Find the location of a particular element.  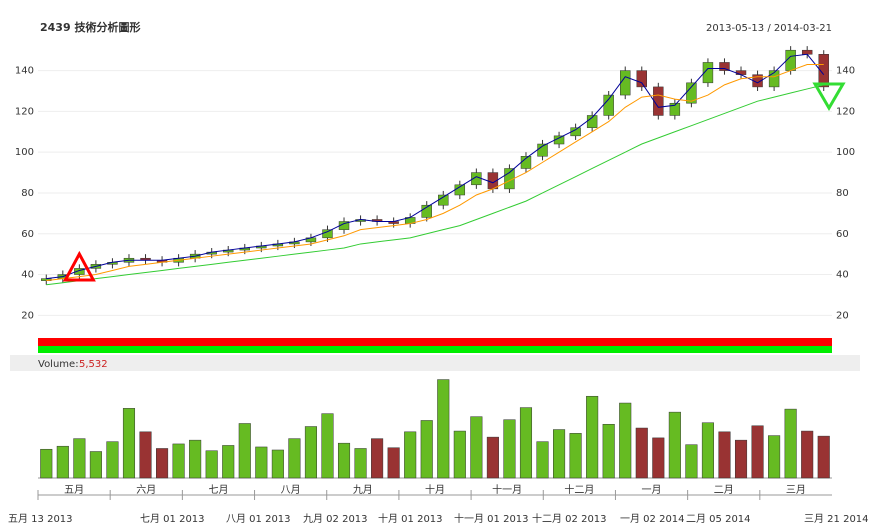

date-range: 2013-05-13 / 2014-03-21 is located at coordinates (769, 28).